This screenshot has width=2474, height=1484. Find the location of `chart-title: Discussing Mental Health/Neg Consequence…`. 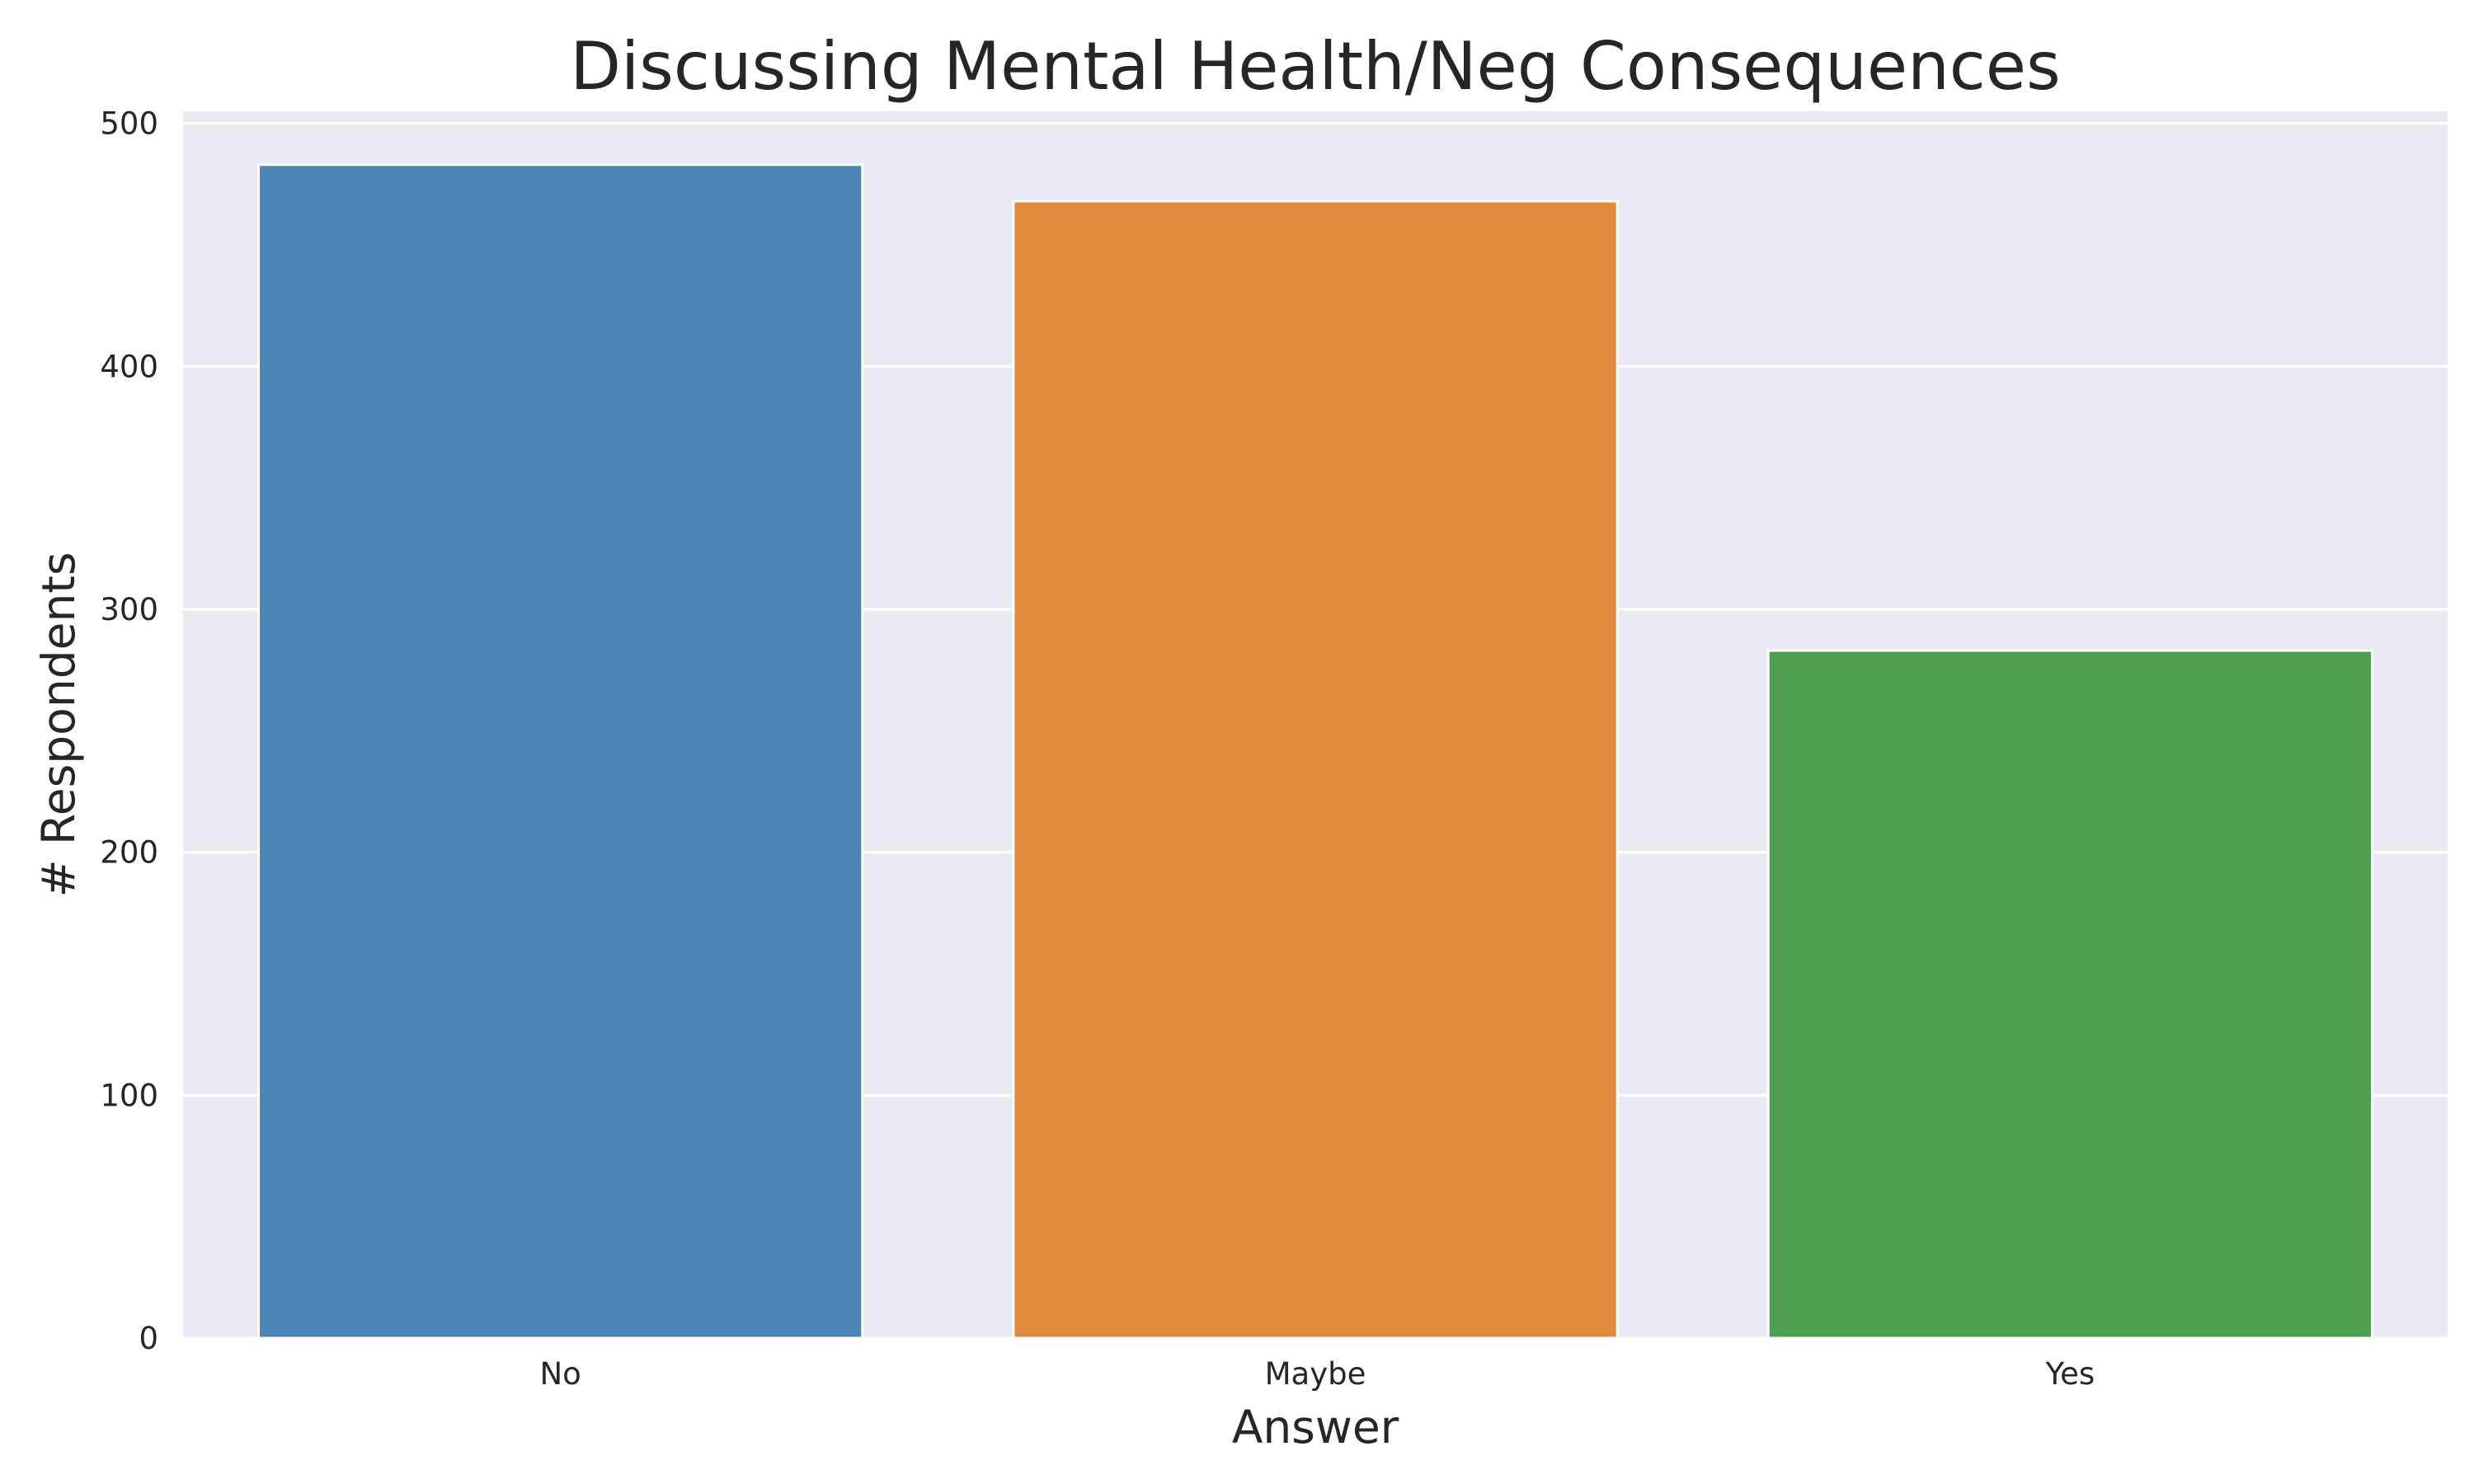

chart-title: Discussing Mental Health/Neg Consequence… is located at coordinates (1315, 66).